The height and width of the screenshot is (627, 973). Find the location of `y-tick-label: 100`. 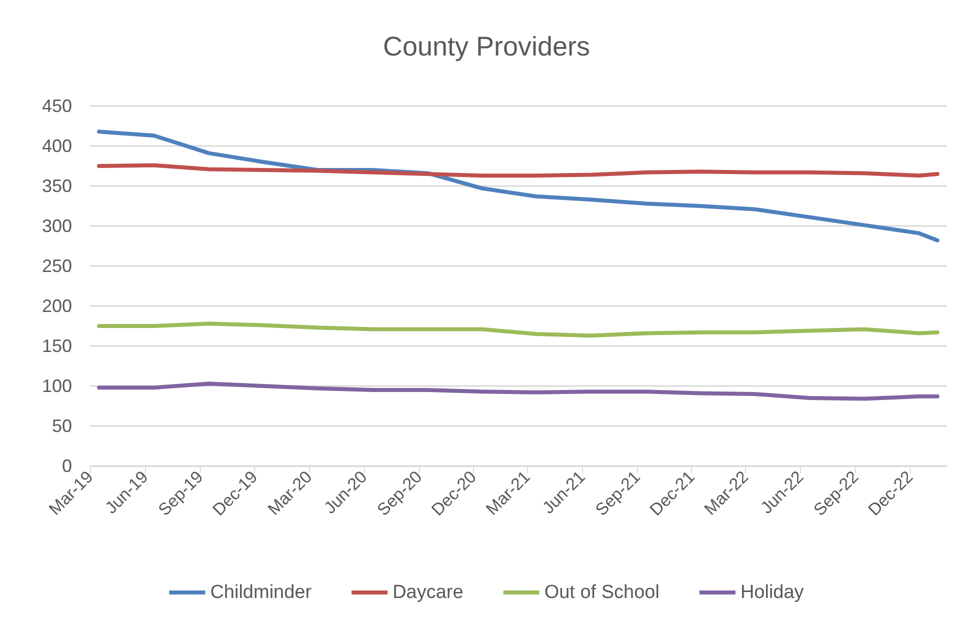

y-tick-label: 100 is located at coordinates (57, 386).